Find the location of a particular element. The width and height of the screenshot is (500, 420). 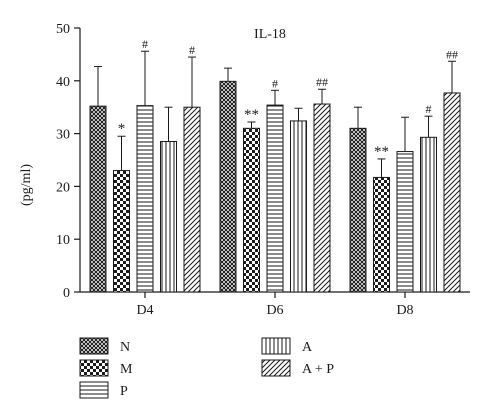

y-tick-label: 20 is located at coordinates (63, 187).